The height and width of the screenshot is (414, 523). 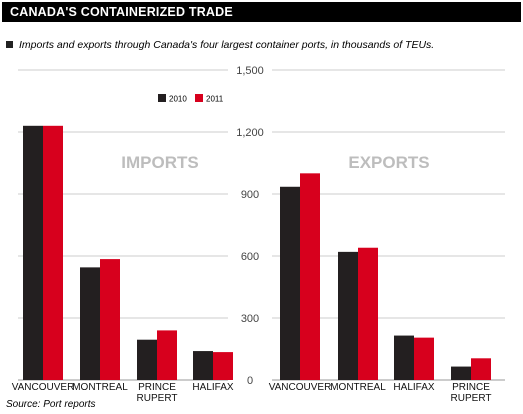 I want to click on source-note: Source: Port reports, so click(x=51, y=404).